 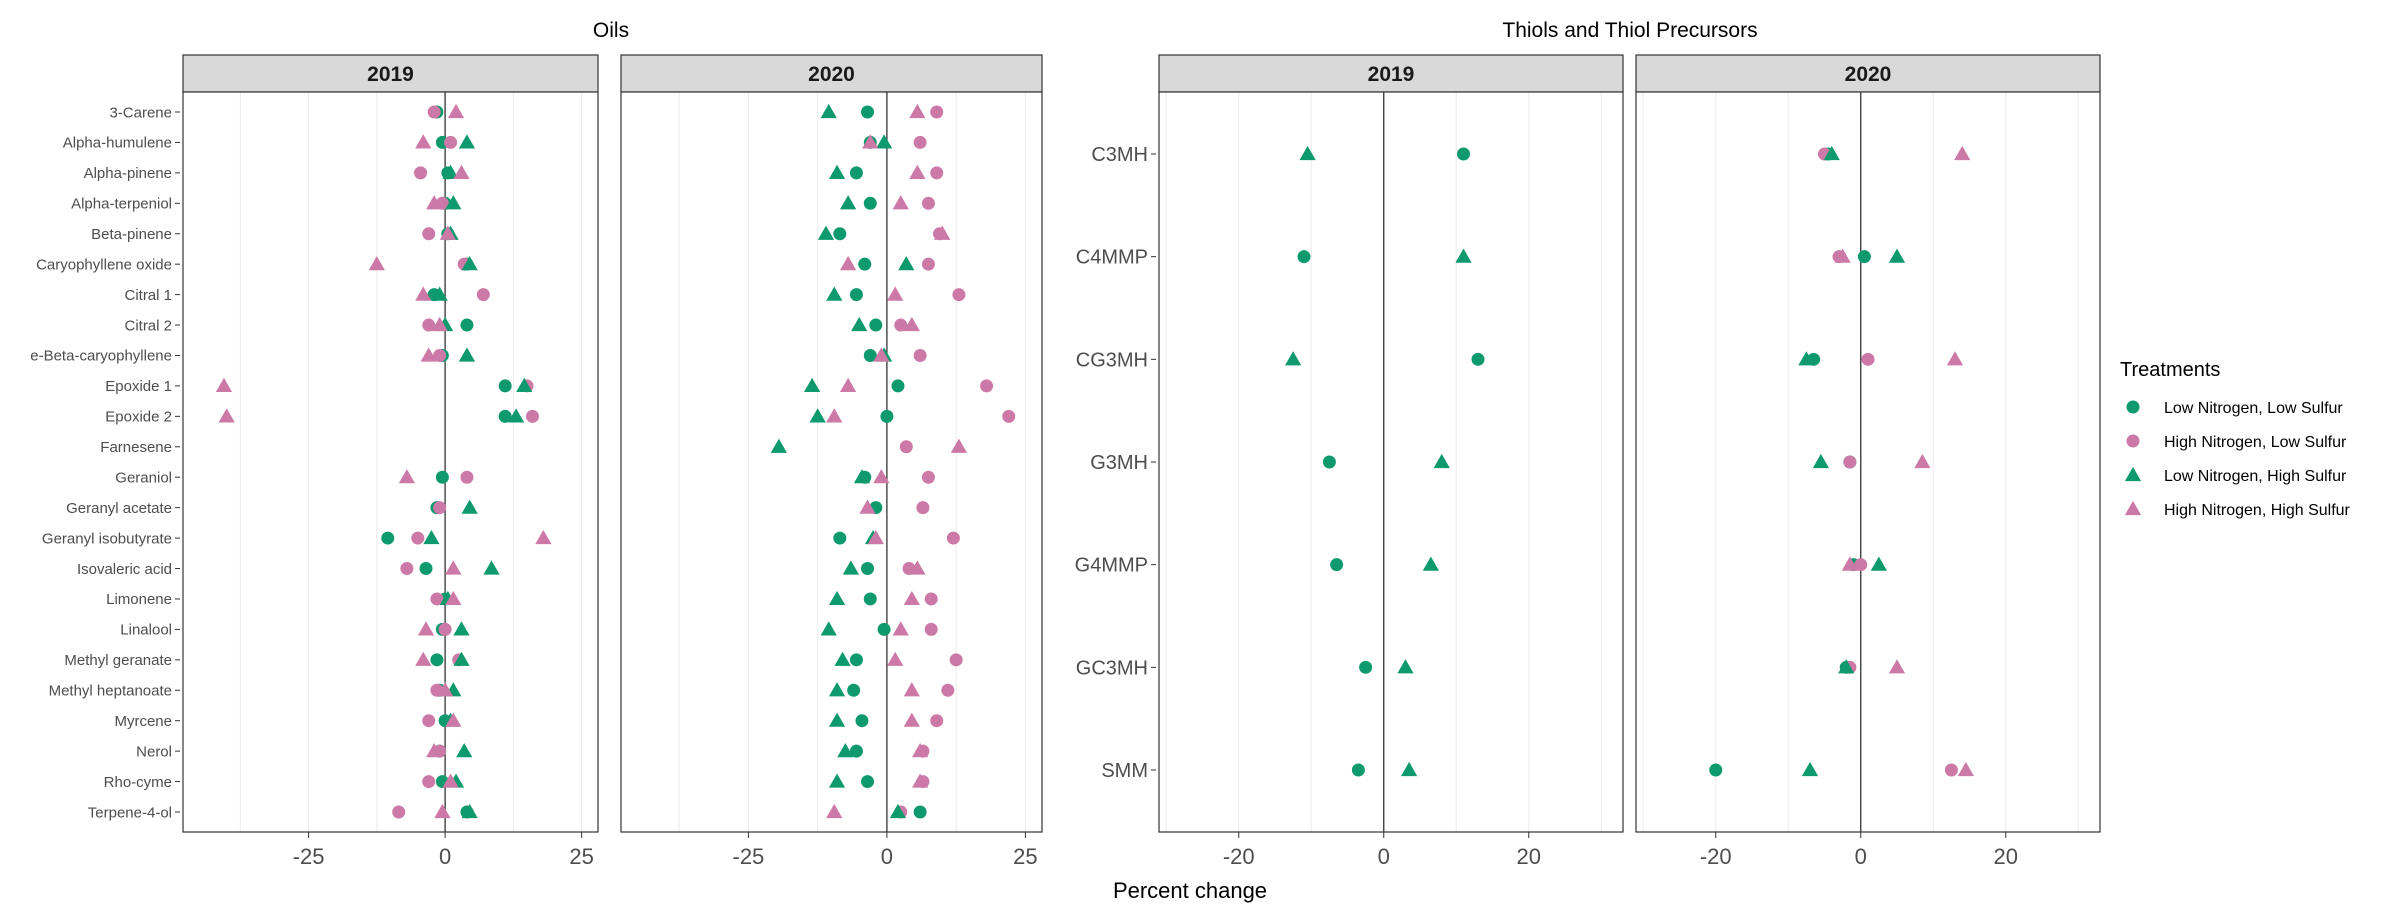 I want to click on category-label: Citral 2, so click(x=148, y=325).